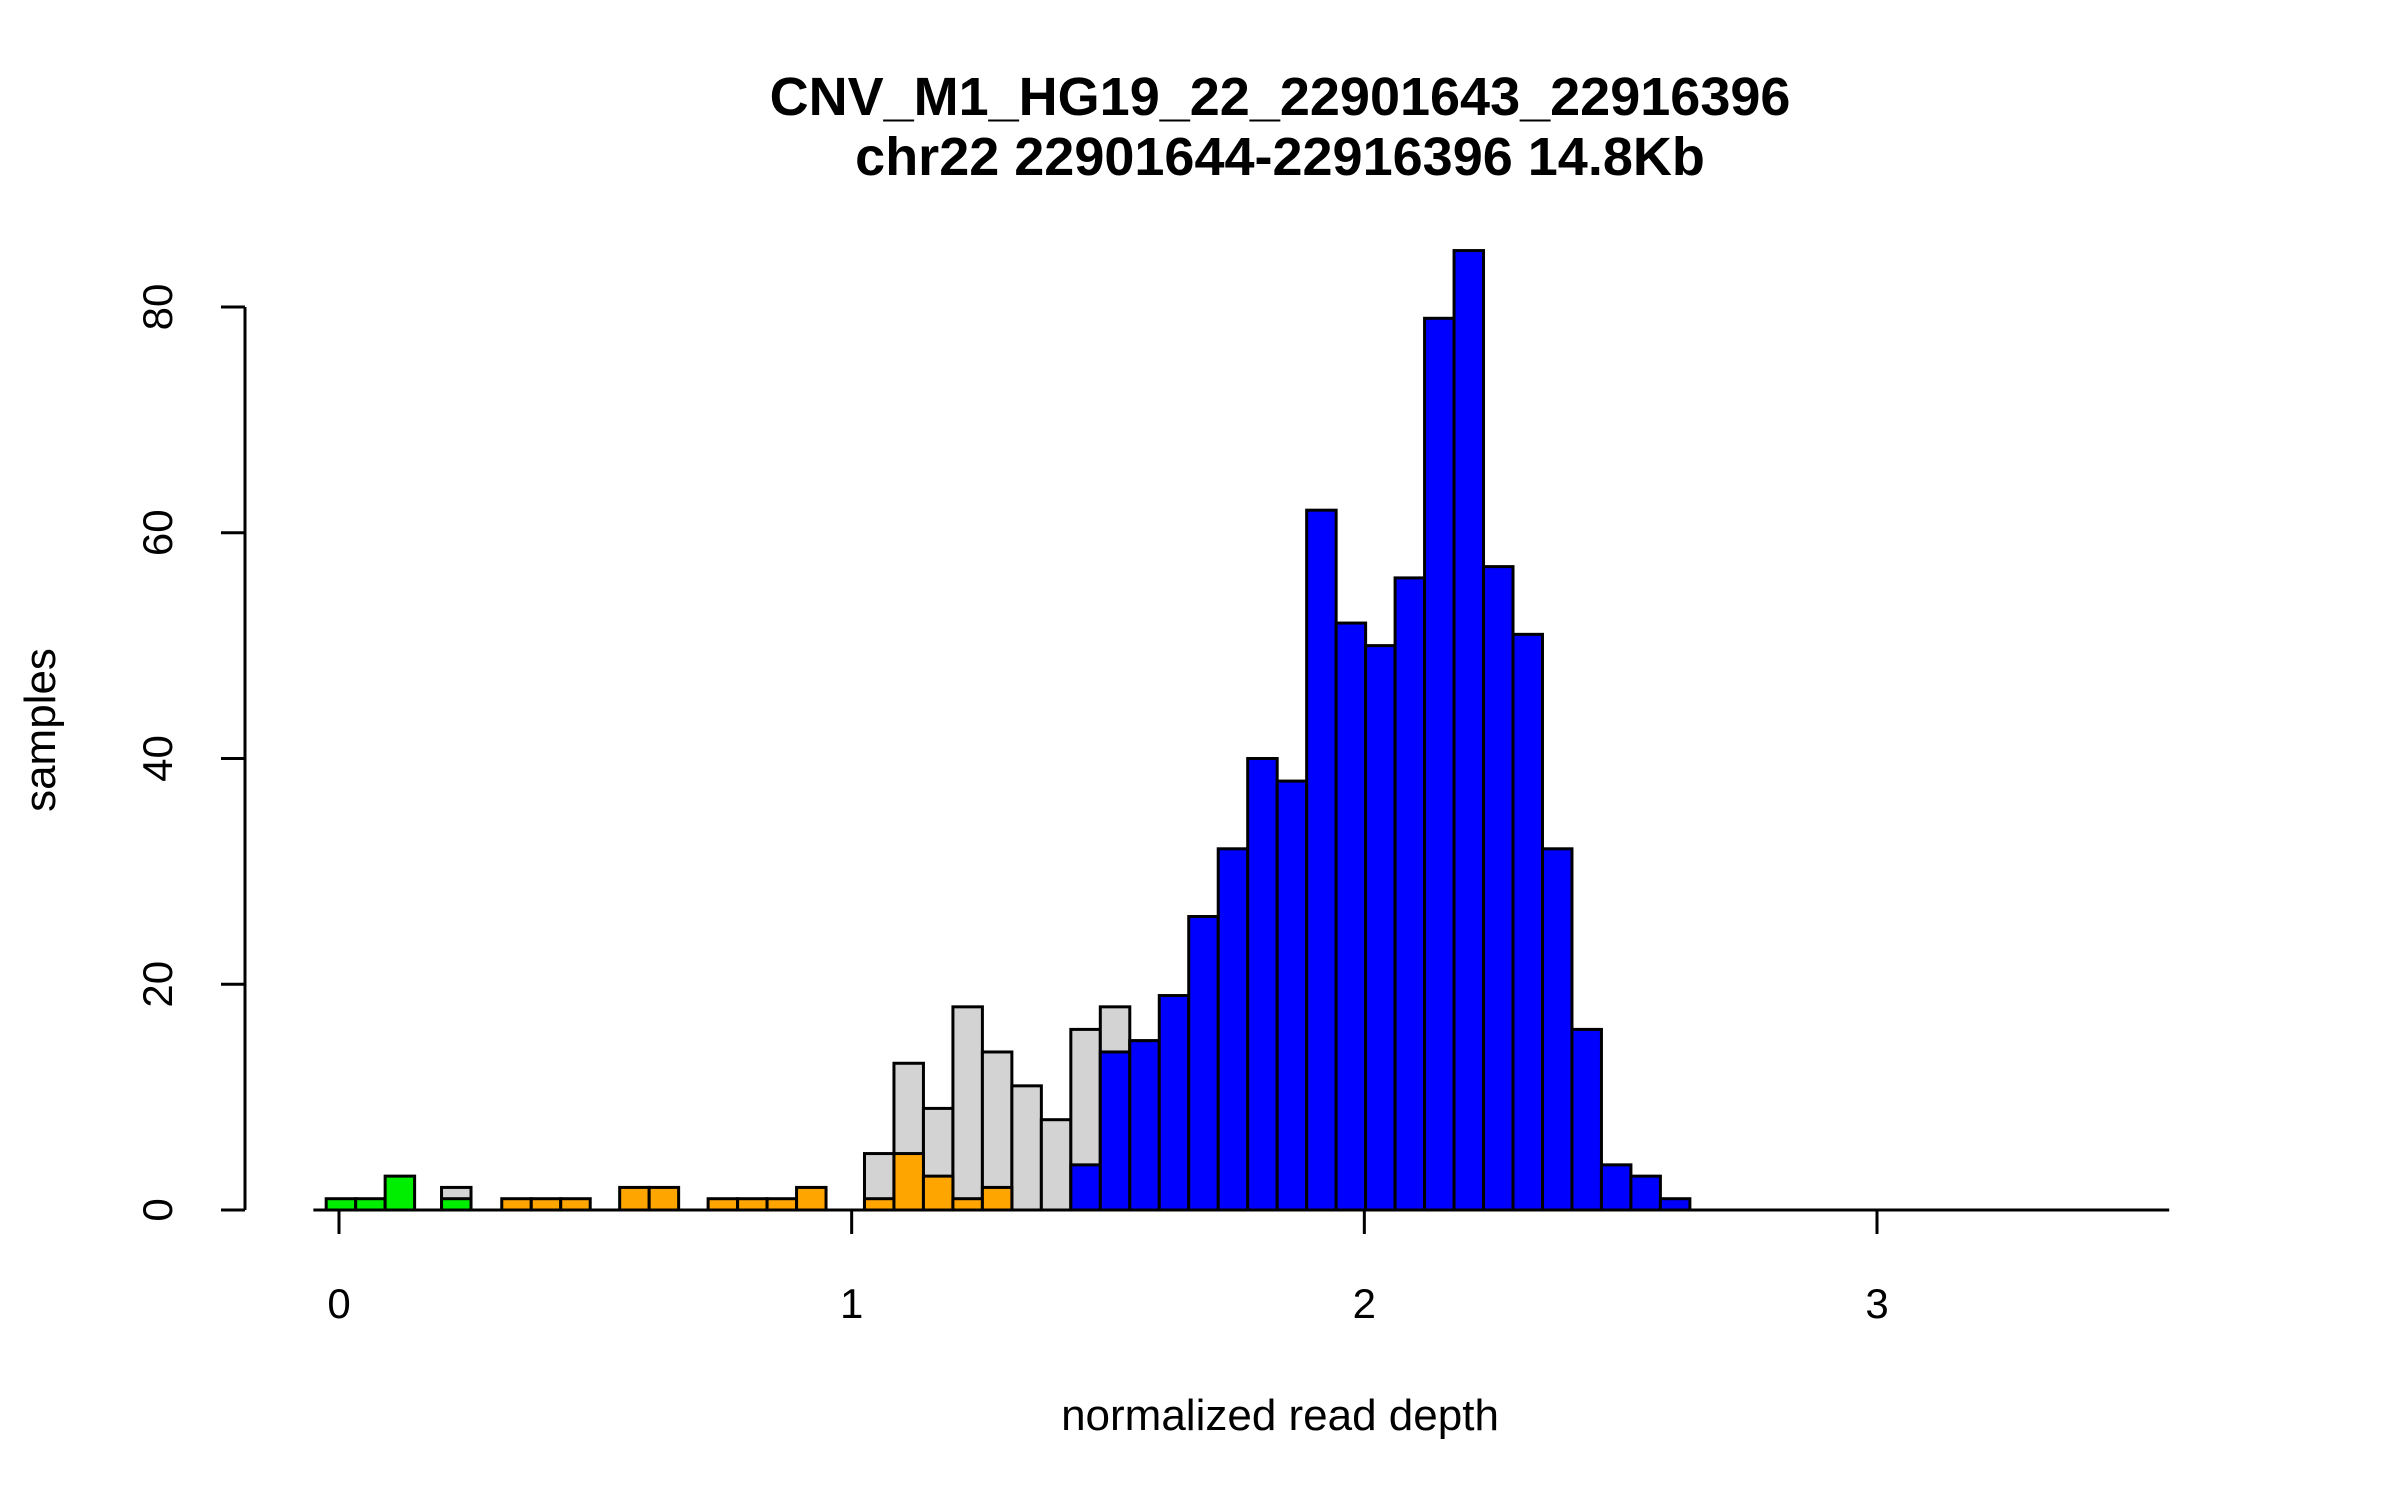  I want to click on chart-title: CNV_M1_HG19_22_22901643_22916396, so click(1280, 97).